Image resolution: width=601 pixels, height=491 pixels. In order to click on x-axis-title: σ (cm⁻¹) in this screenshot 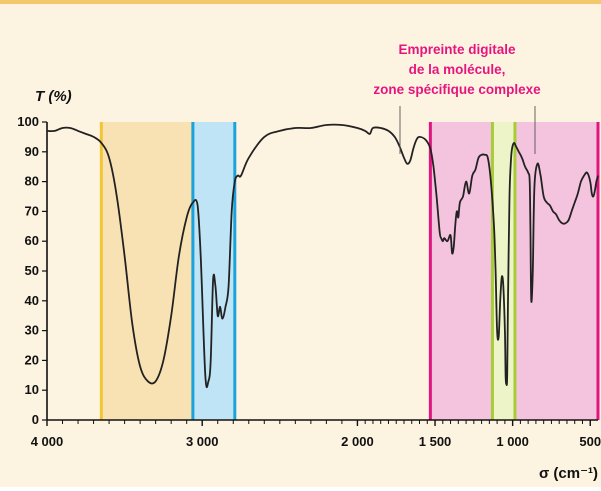, I will do `click(568, 473)`.